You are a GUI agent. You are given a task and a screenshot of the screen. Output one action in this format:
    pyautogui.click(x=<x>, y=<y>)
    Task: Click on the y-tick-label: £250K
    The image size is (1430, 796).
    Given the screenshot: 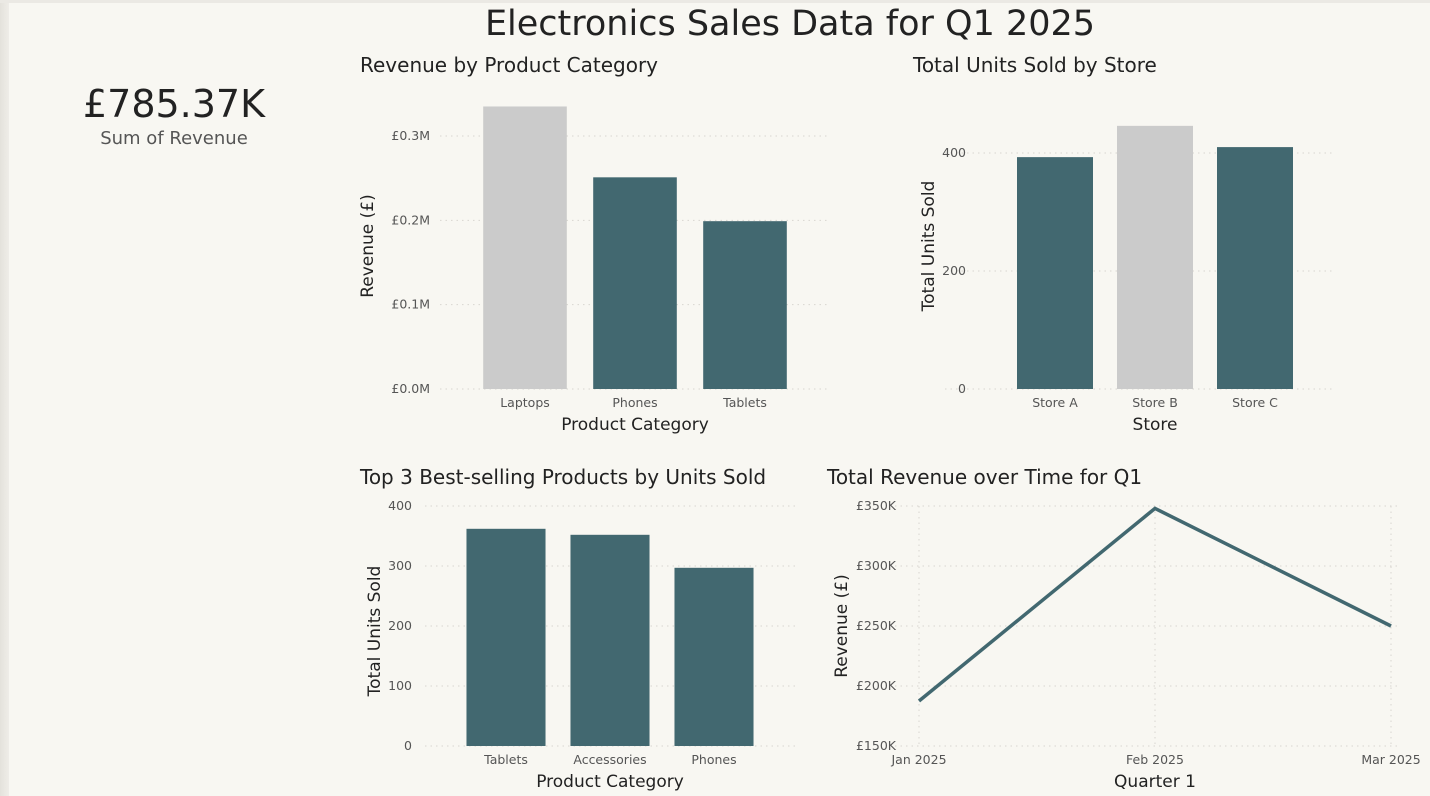 What is the action you would take?
    pyautogui.click(x=876, y=625)
    